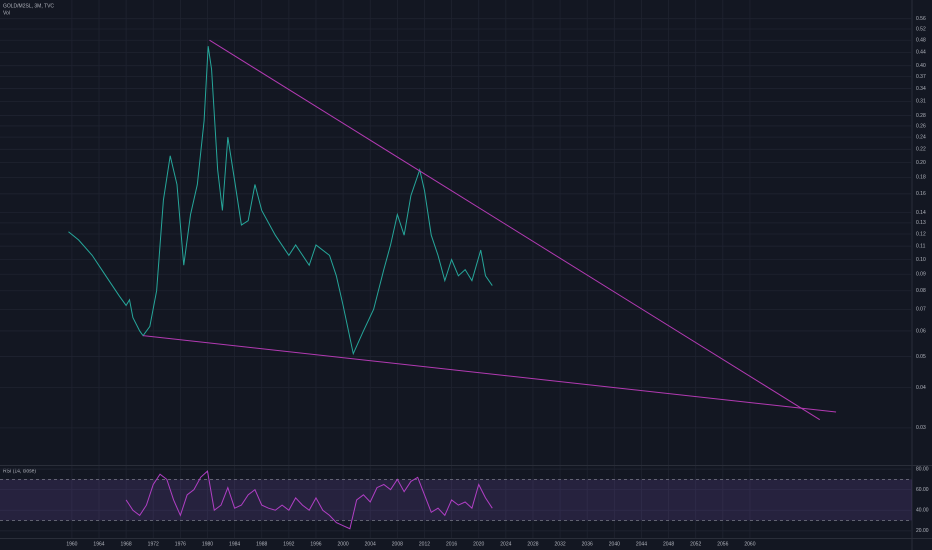 This screenshot has height=550, width=932. Describe the element at coordinates (424, 544) in the screenshot. I see `x-tick-label: 2012` at that location.